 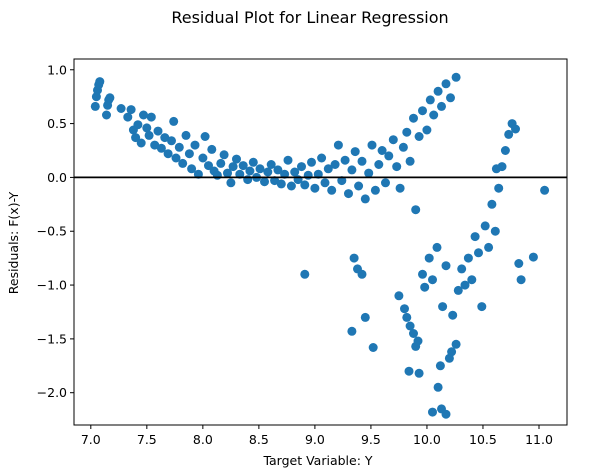 What do you see at coordinates (315, 439) in the screenshot?
I see `x-tick-label: 9.0` at bounding box center [315, 439].